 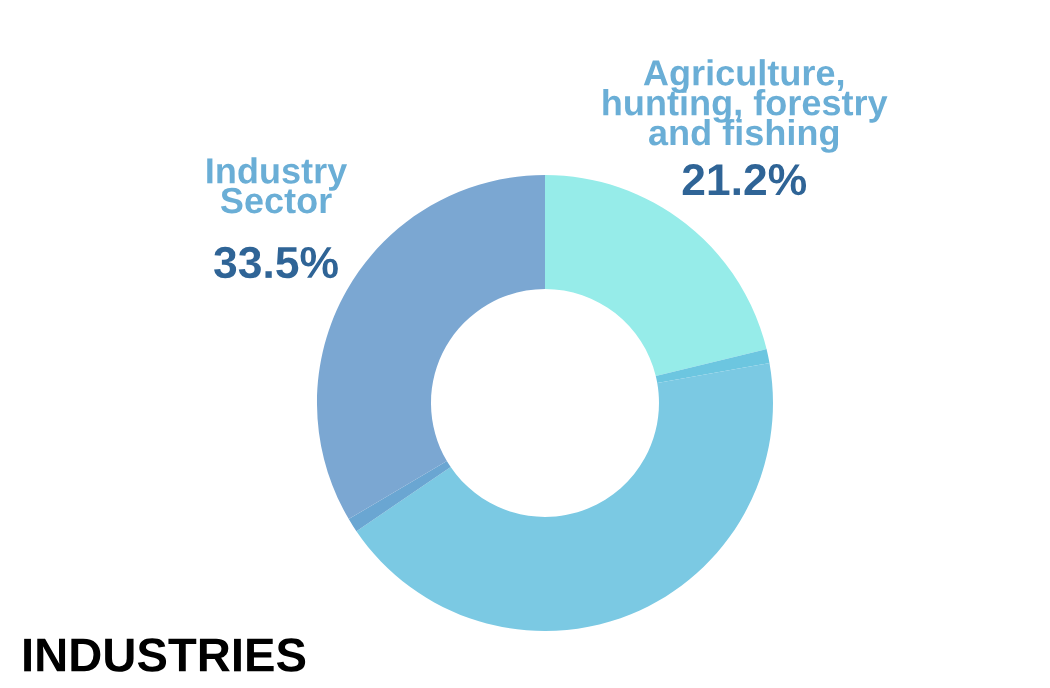 What do you see at coordinates (744, 179) in the screenshot?
I see `data-label: 21.2%` at bounding box center [744, 179].